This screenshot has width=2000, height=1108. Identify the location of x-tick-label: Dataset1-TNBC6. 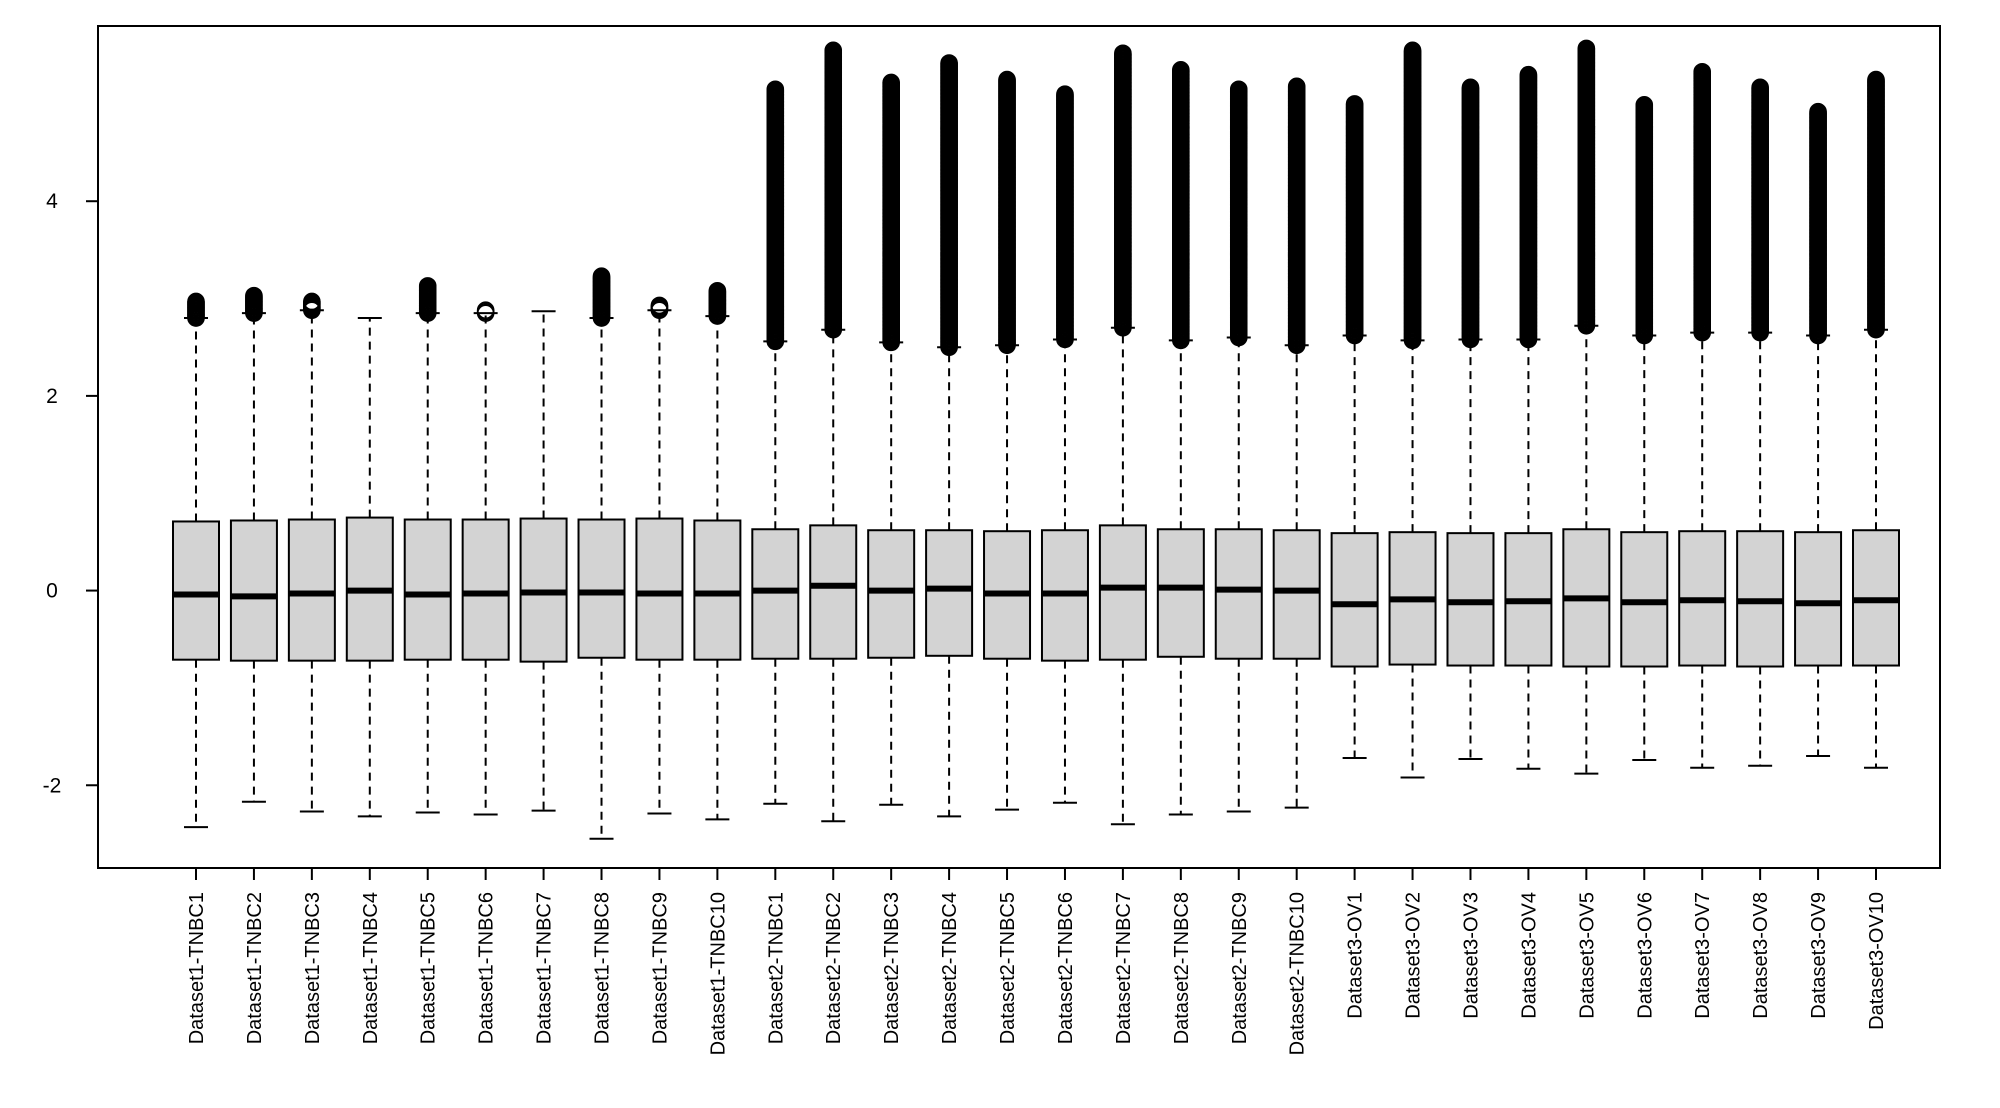
(487, 968).